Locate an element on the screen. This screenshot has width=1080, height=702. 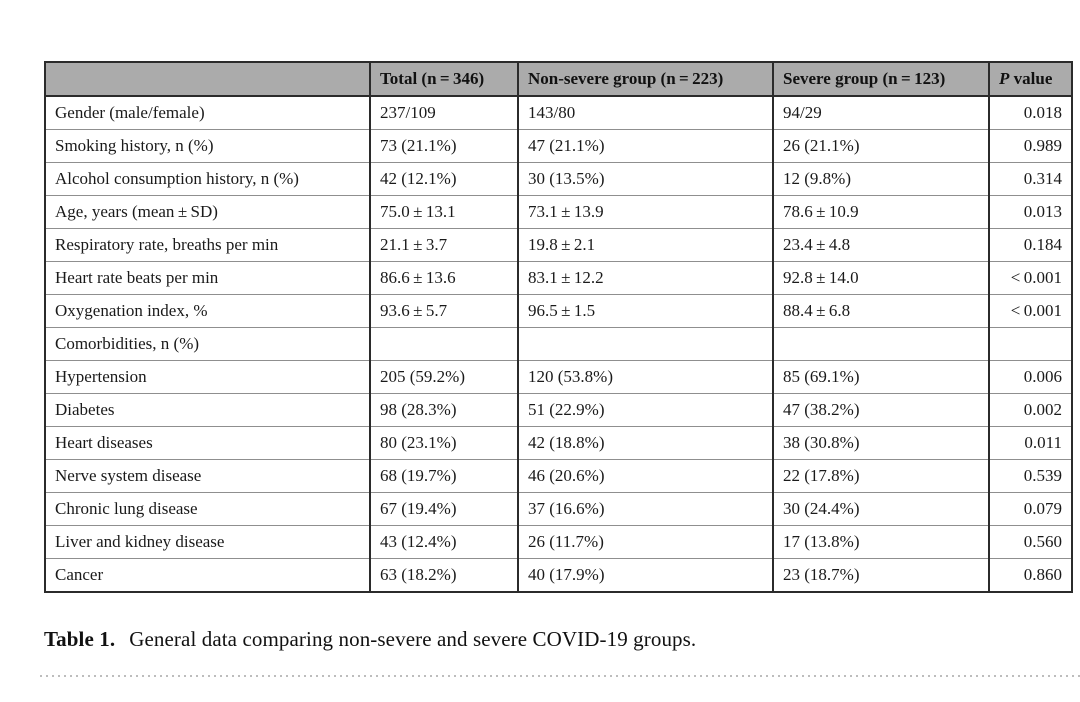
header-empty-cell is located at coordinates (207, 79).